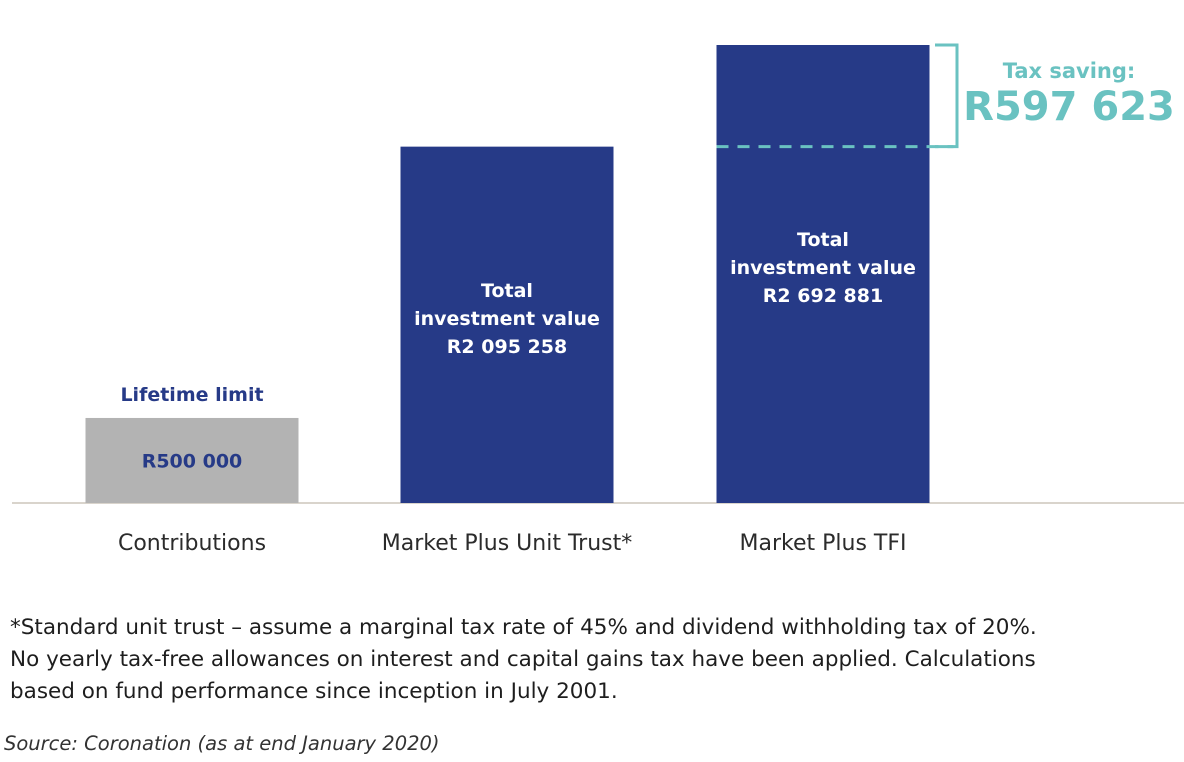 The height and width of the screenshot is (762, 1184). Describe the element at coordinates (507, 291) in the screenshot. I see `unit-trust-total-line1: Total` at that location.